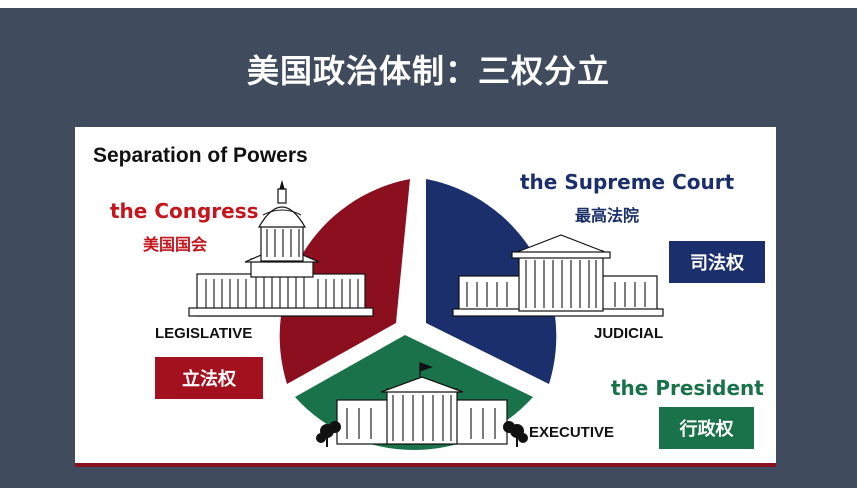 The height and width of the screenshot is (488, 857). What do you see at coordinates (556, 284) in the screenshot?
I see `supreme-court-columns` at bounding box center [556, 284].